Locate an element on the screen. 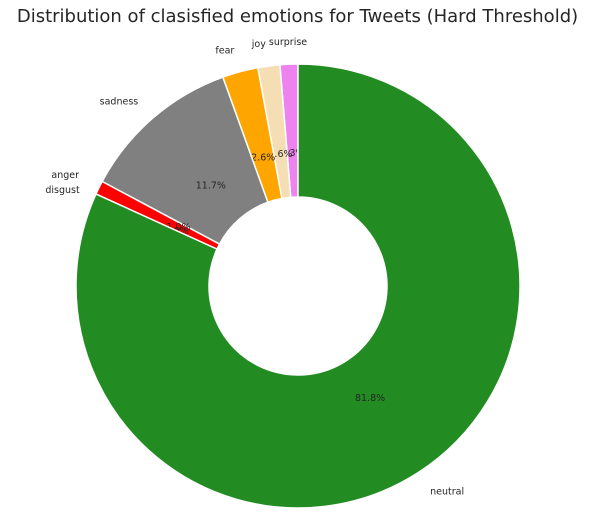 This screenshot has height=516, width=595. value-label-fear: 2.6% is located at coordinates (263, 157).